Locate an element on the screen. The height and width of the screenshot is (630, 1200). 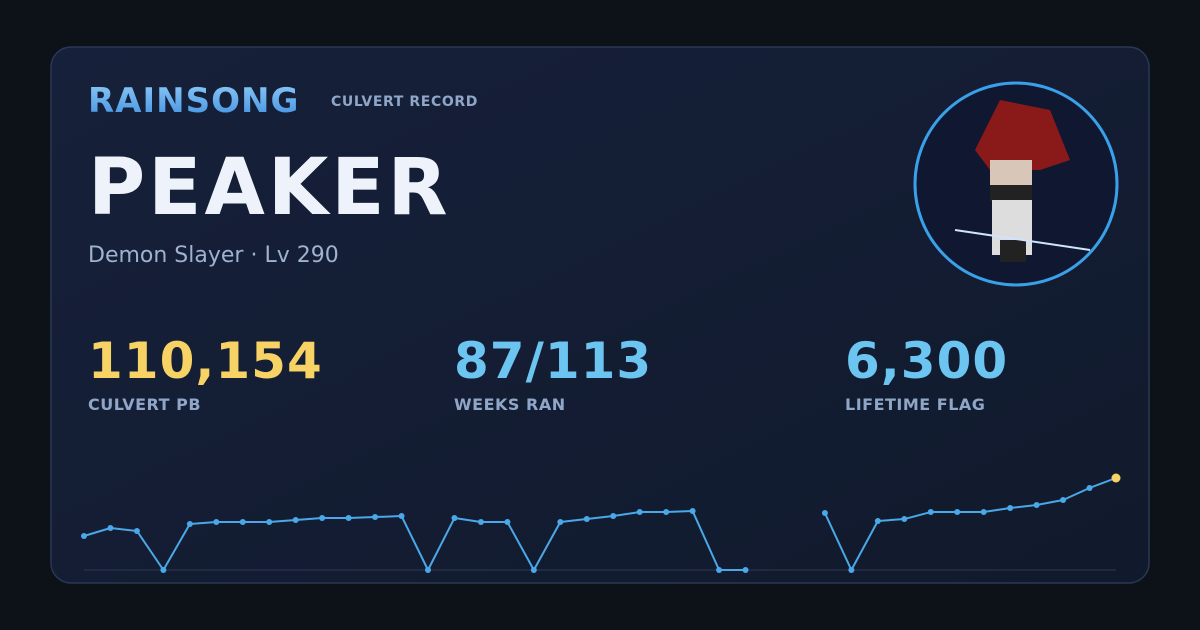
avatar is located at coordinates (1016, 184).